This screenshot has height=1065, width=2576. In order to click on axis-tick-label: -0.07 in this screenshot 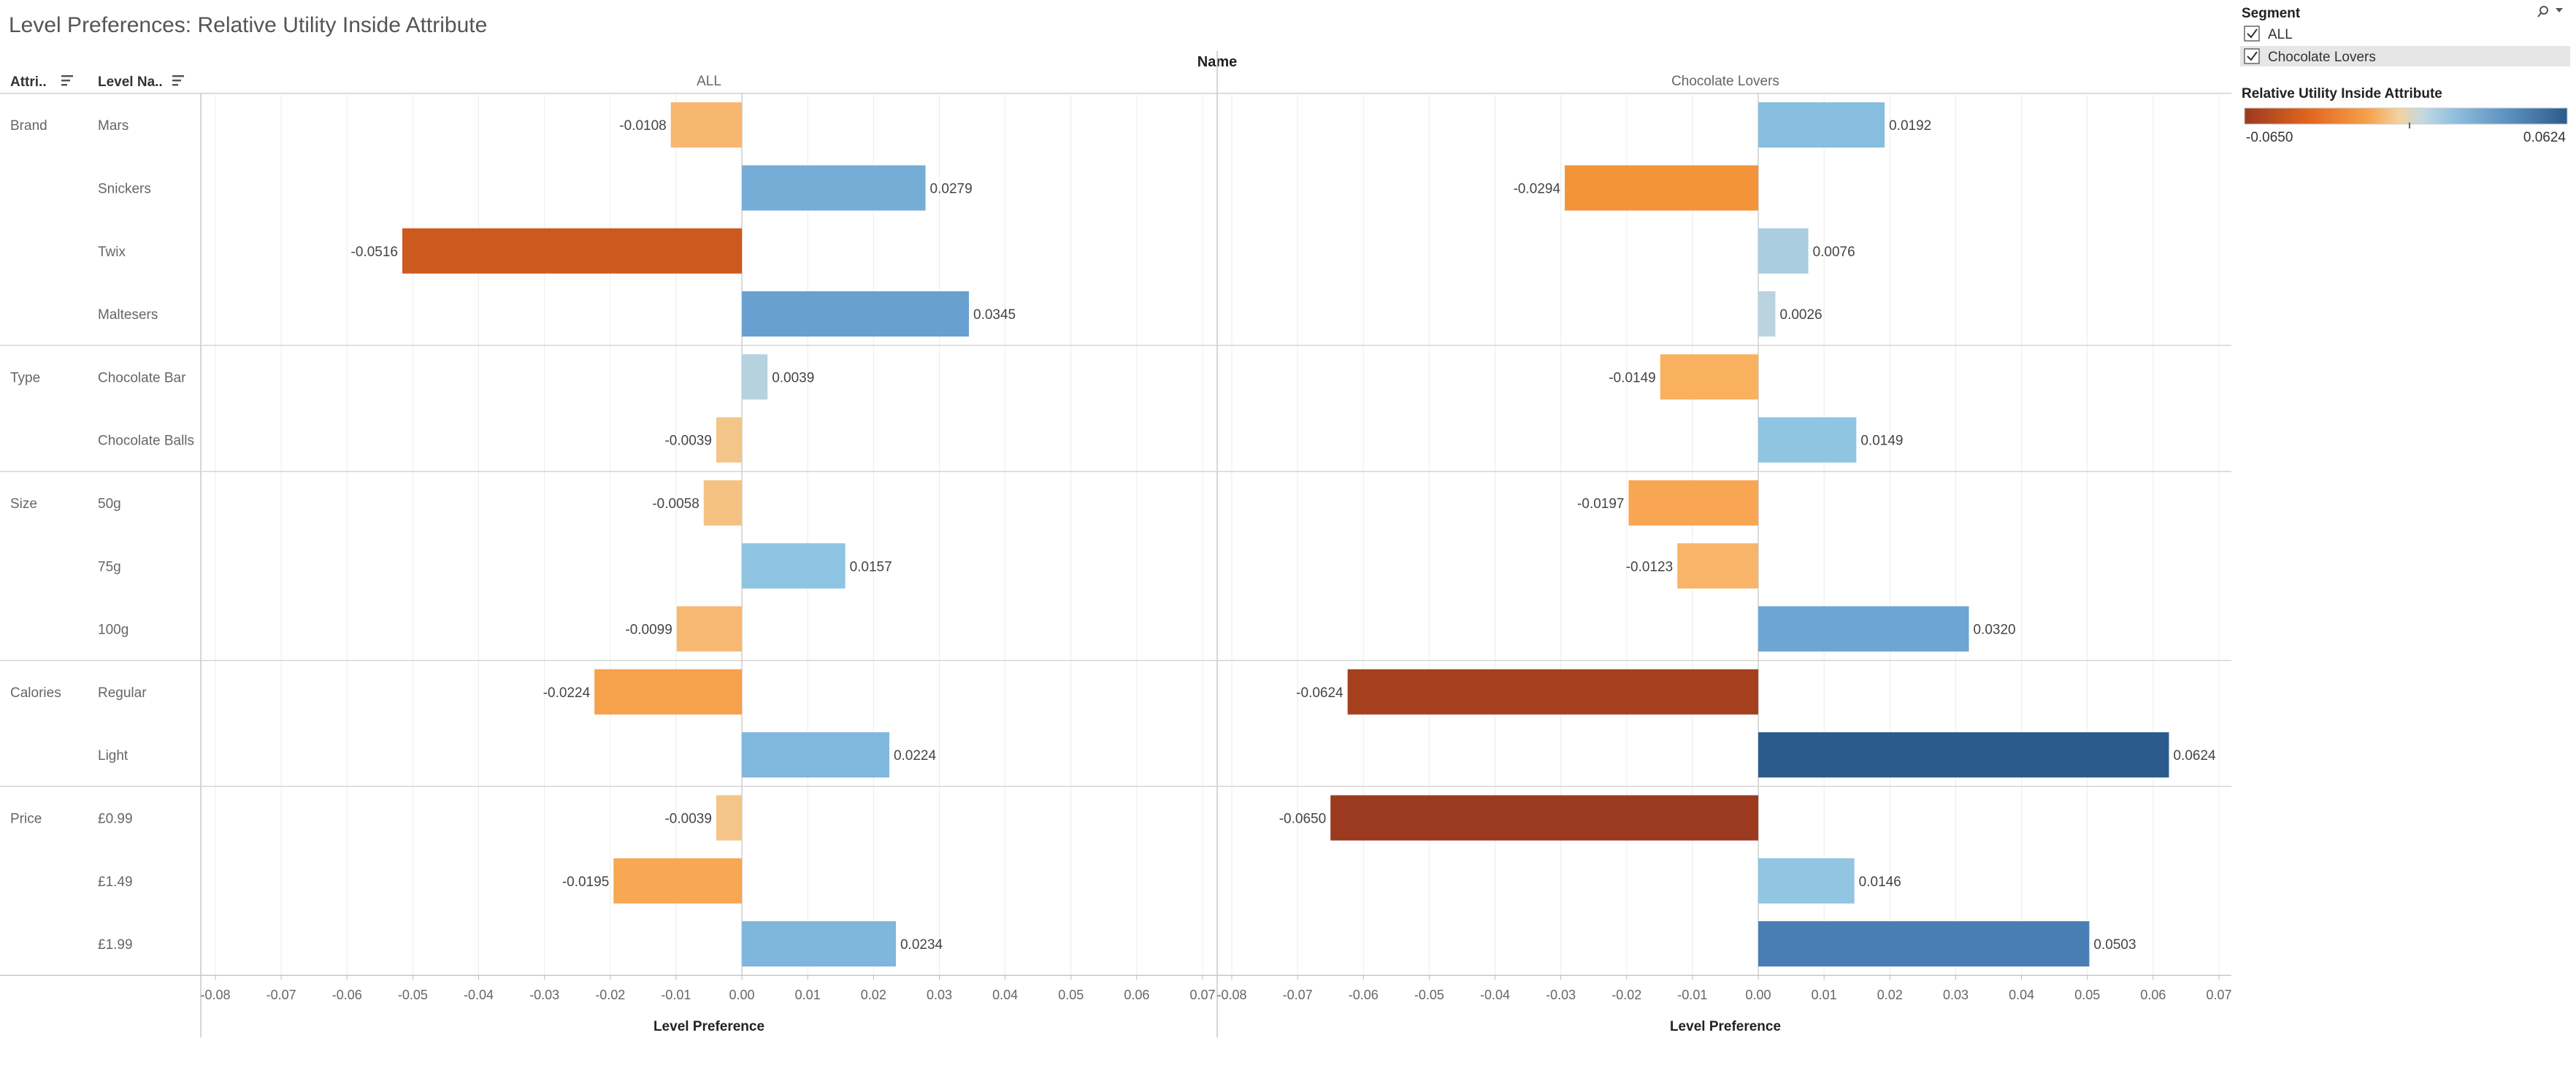, I will do `click(1298, 995)`.